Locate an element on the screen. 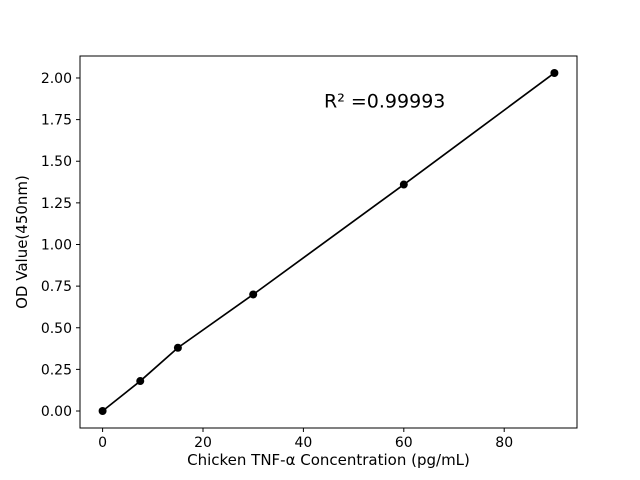  y-tick-label: 0.25 is located at coordinates (56, 370).